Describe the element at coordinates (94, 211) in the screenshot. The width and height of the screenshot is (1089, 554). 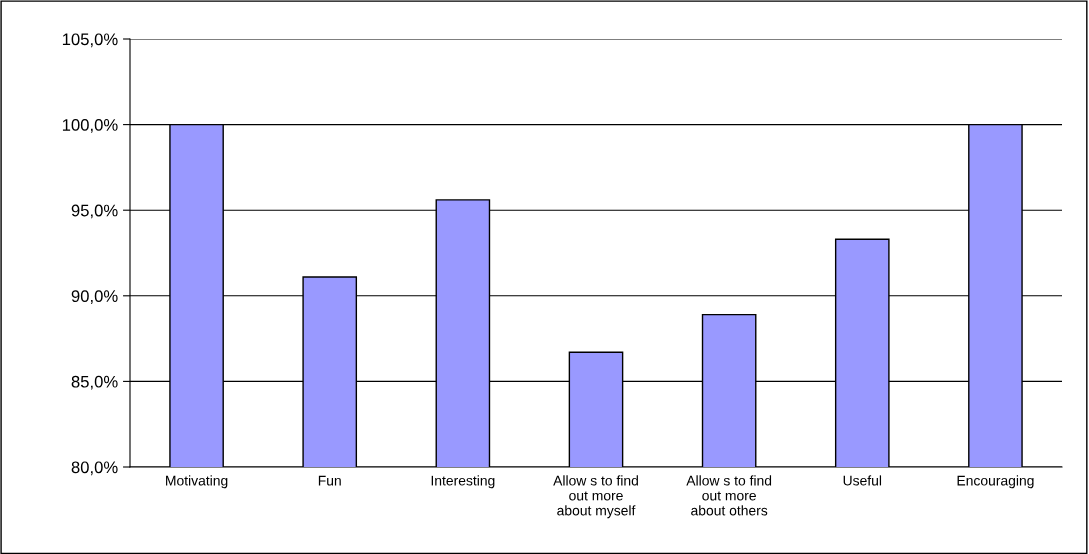
I see `y-tick-label: 95,0%` at that location.